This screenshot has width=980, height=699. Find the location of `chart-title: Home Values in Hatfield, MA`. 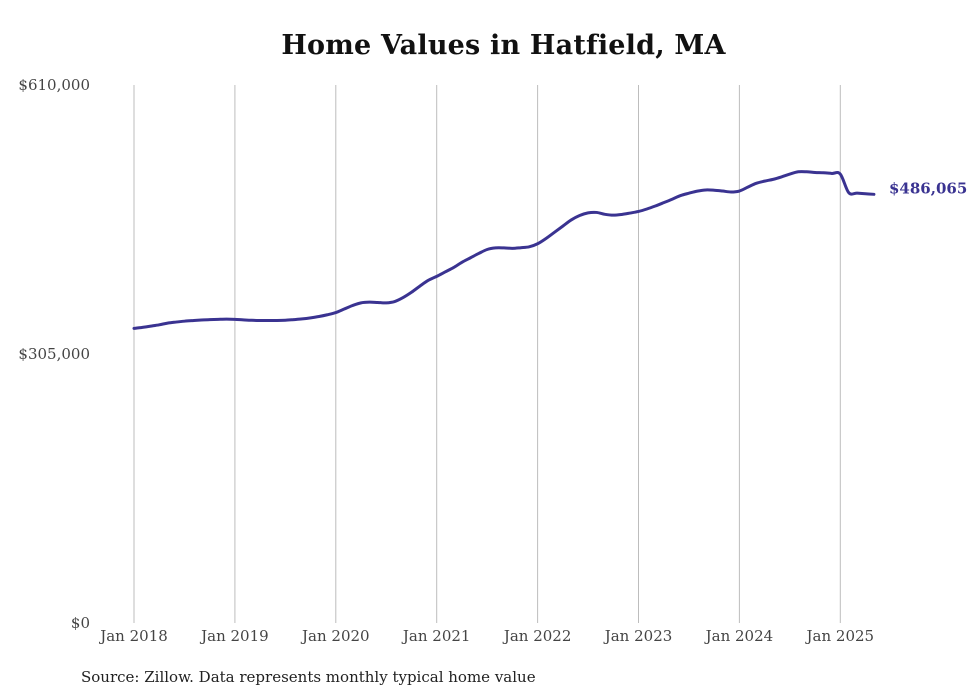

chart-title: Home Values in Hatfield, MA is located at coordinates (503, 45).